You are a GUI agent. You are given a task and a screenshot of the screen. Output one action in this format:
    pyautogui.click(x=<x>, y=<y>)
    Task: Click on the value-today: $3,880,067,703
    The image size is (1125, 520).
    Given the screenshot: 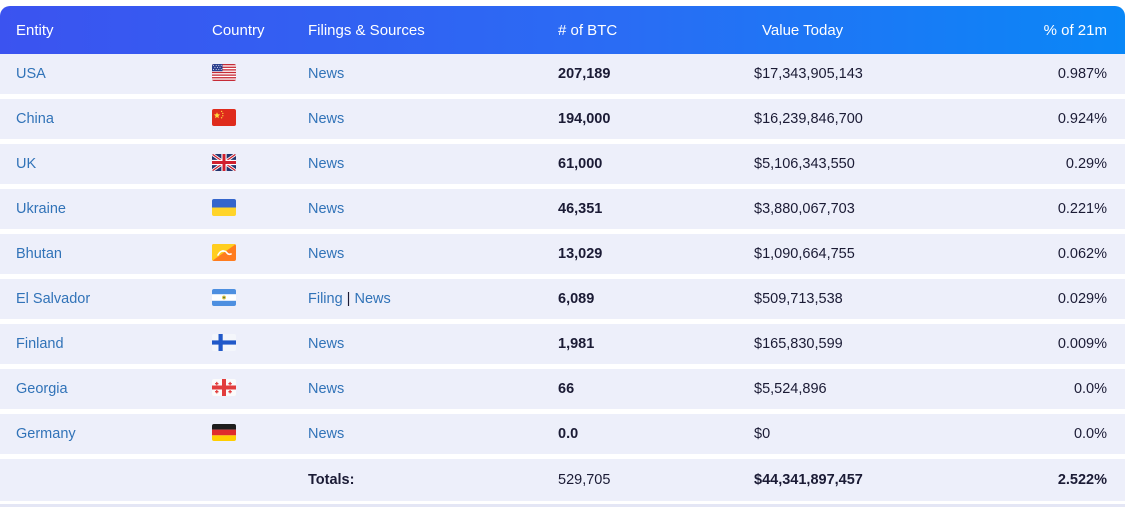 What is the action you would take?
    pyautogui.click(x=804, y=209)
    